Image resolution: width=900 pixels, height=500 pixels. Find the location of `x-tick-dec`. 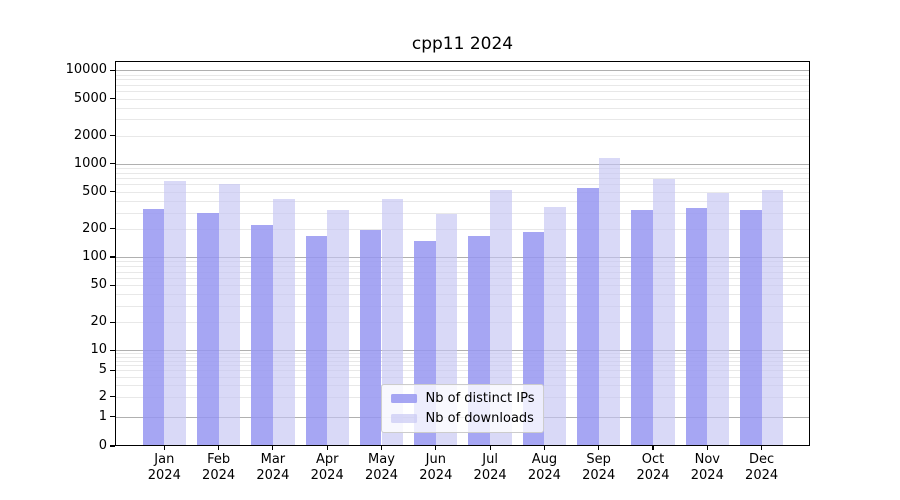

x-tick-dec is located at coordinates (762, 448).